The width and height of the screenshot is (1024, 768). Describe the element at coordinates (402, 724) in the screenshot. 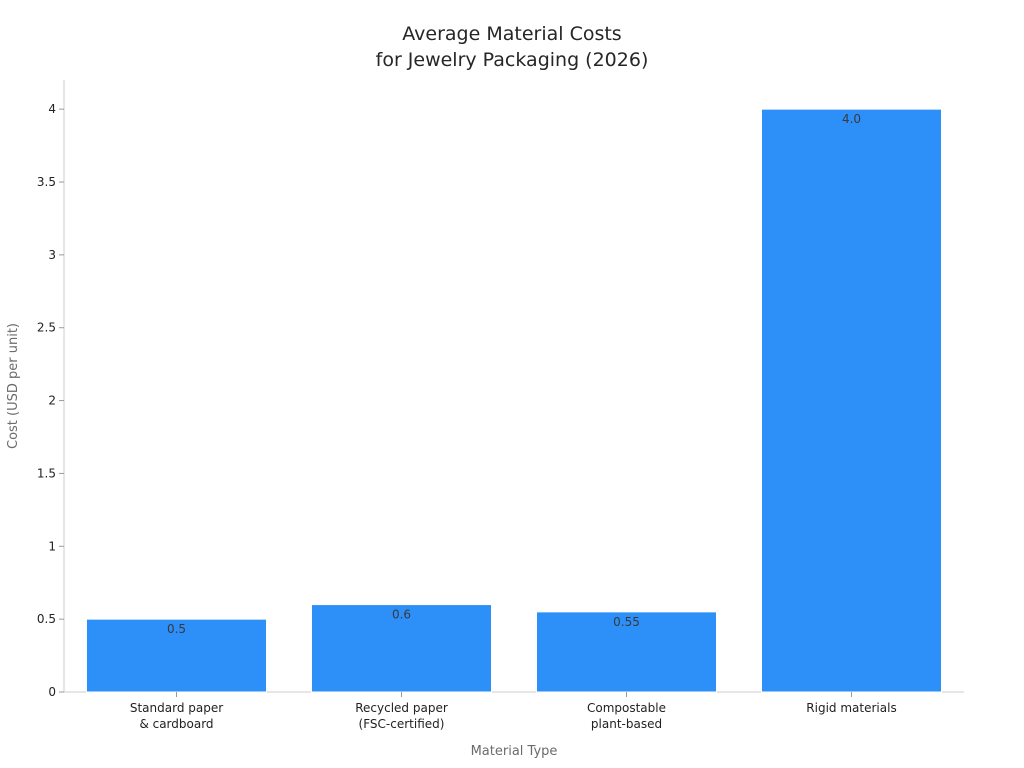

I see `x-tick-label: (FSC-certified)` at that location.